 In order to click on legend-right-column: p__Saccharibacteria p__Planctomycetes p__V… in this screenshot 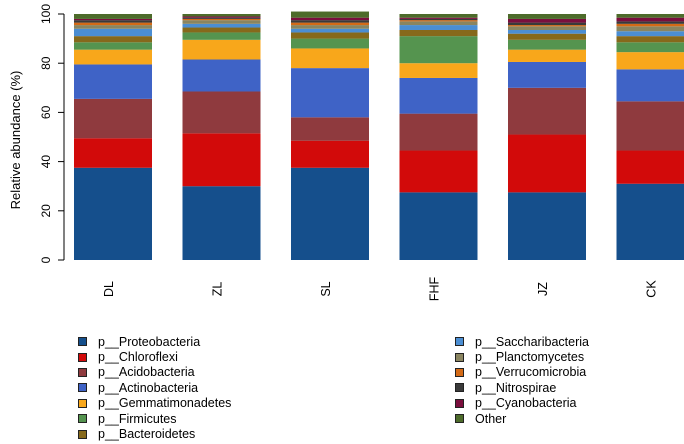, I will do `click(522, 380)`.